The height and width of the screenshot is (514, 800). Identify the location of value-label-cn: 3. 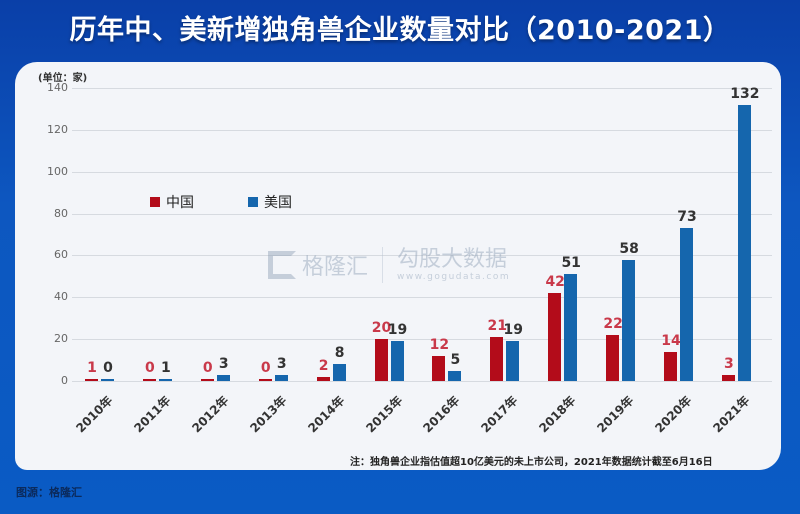
(729, 363).